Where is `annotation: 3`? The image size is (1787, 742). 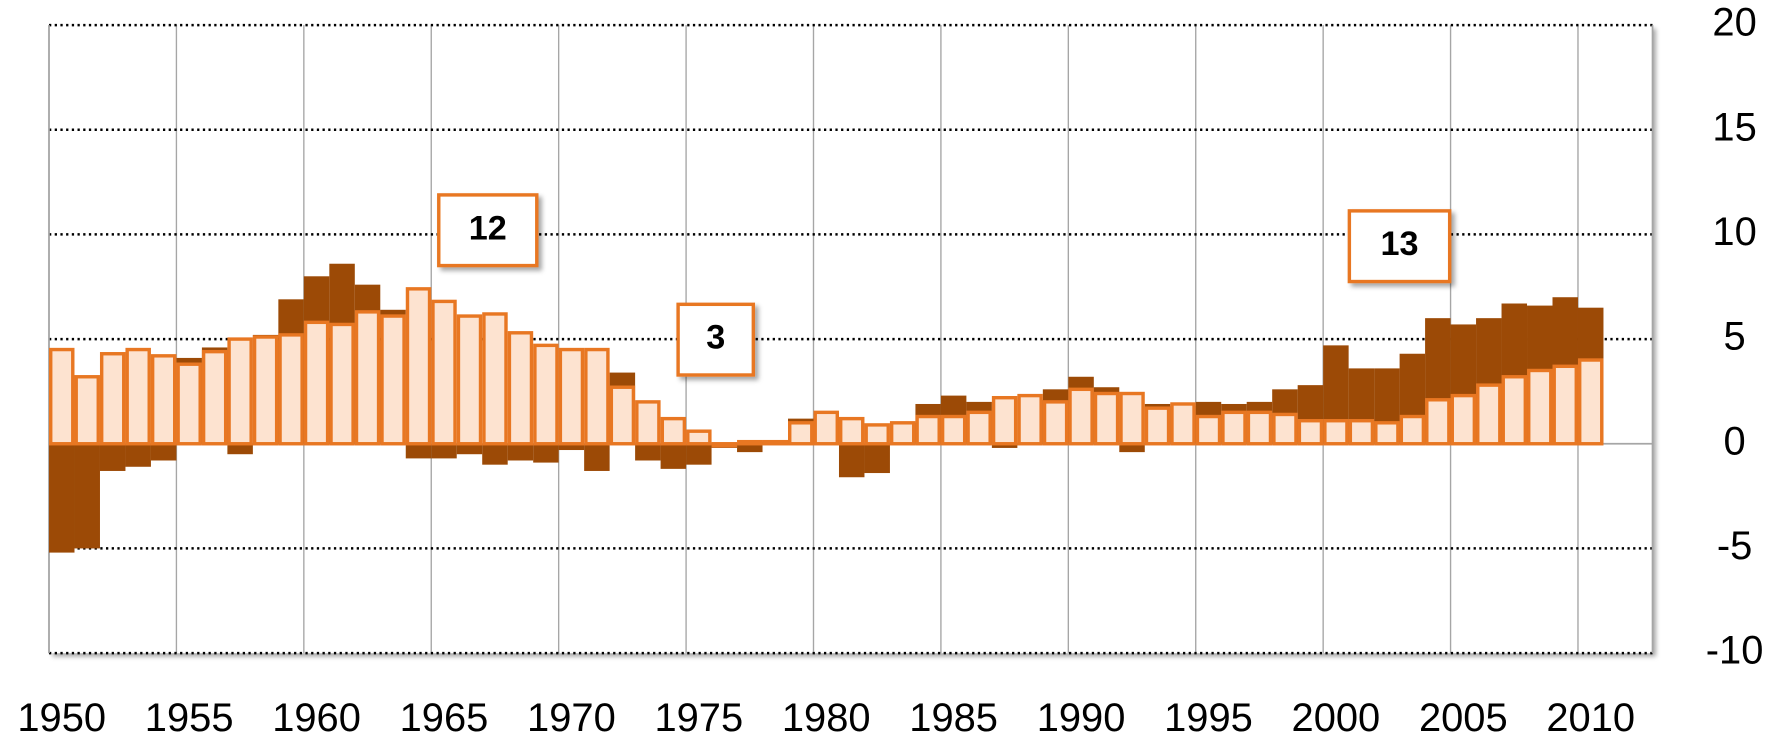 annotation: 3 is located at coordinates (715, 338).